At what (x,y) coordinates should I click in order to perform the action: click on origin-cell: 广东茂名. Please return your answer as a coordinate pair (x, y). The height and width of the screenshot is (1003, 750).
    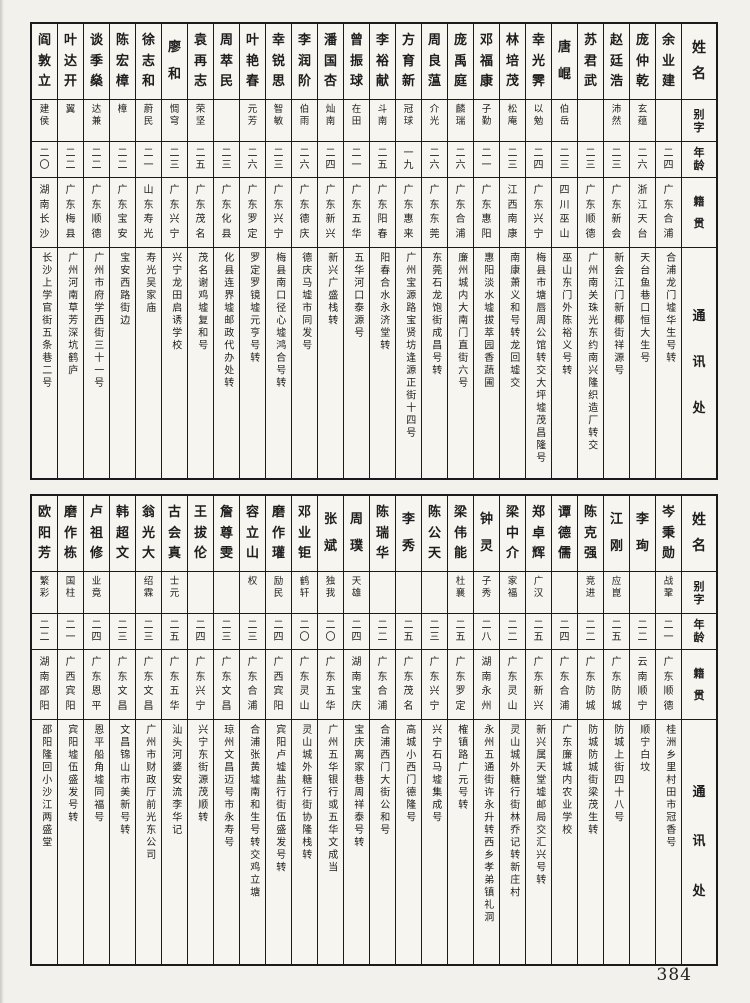
    Looking at the image, I should click on (408, 685).